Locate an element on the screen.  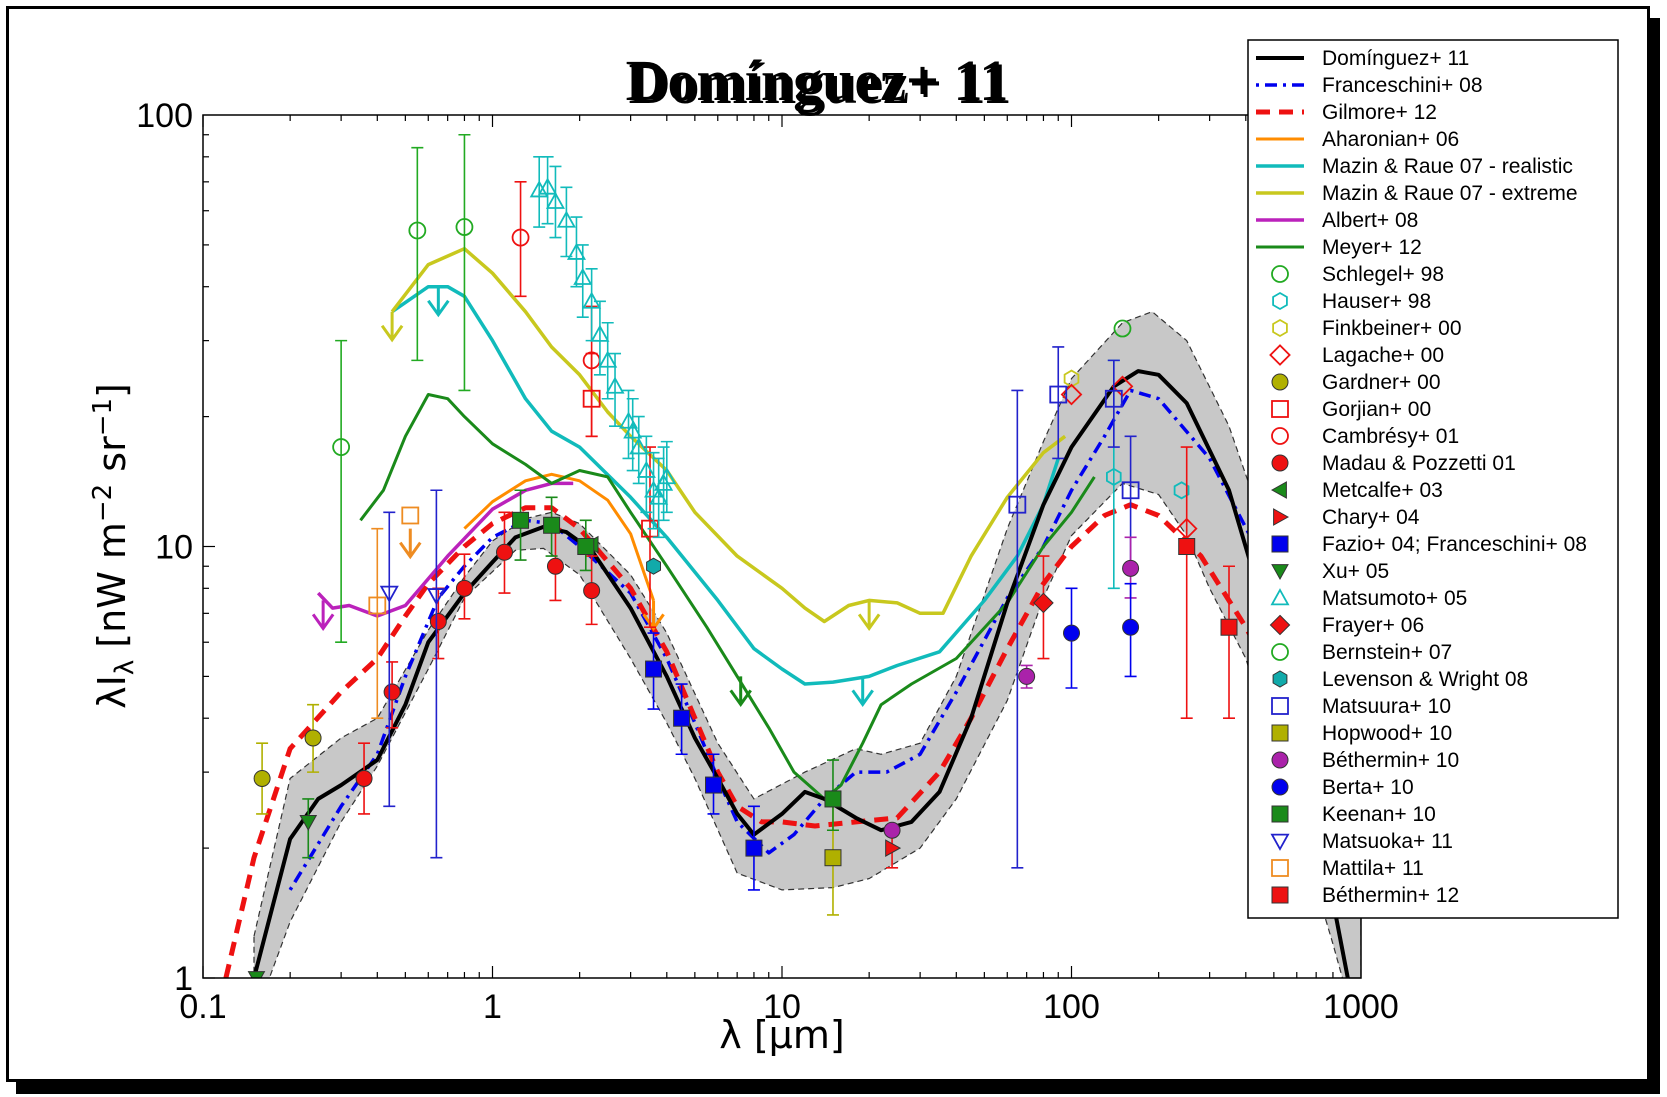
legend-entry: Albert+ 08 is located at coordinates (1337, 220).